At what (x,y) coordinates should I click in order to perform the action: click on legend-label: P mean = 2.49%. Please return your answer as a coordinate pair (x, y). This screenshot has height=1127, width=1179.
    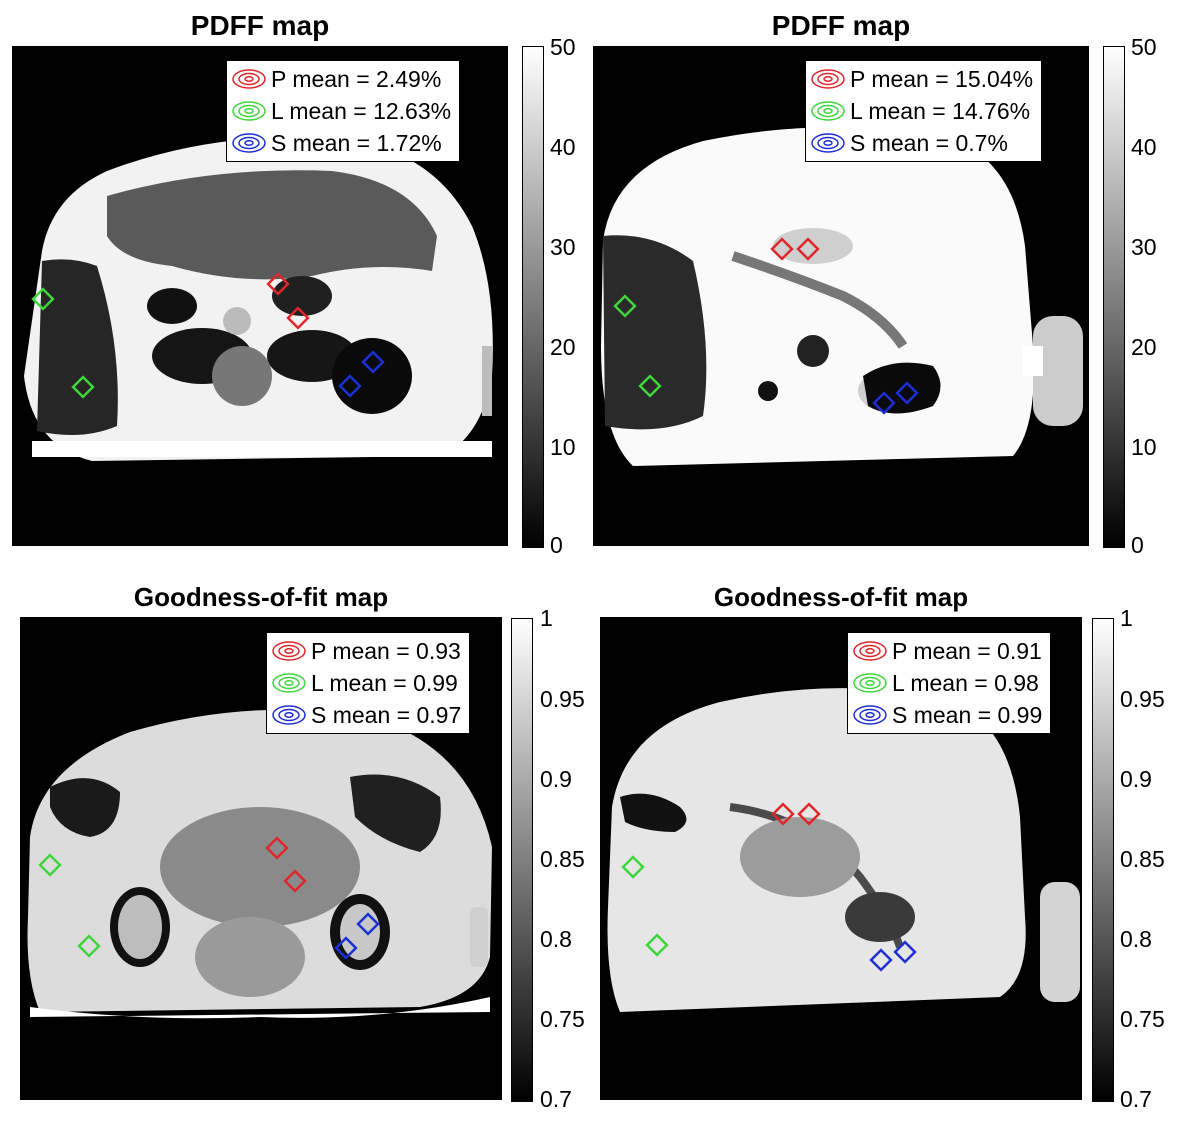
    Looking at the image, I should click on (356, 79).